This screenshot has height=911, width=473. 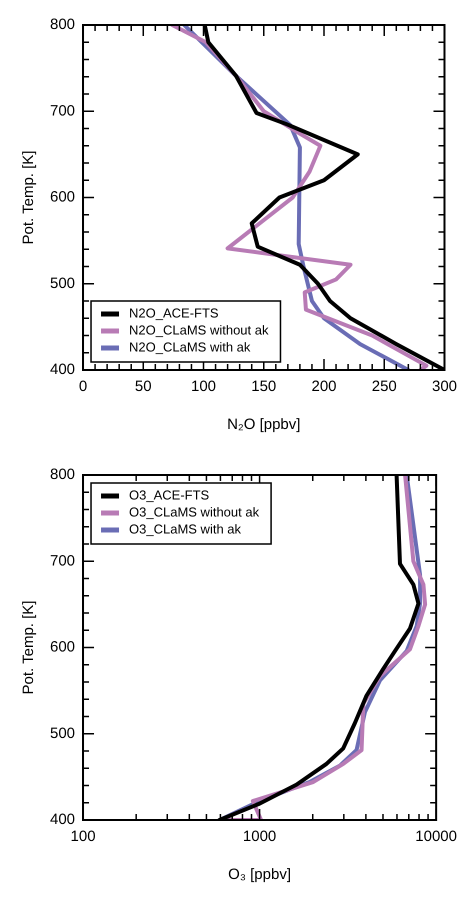 I want to click on x-tick-label: 200, so click(x=324, y=387).